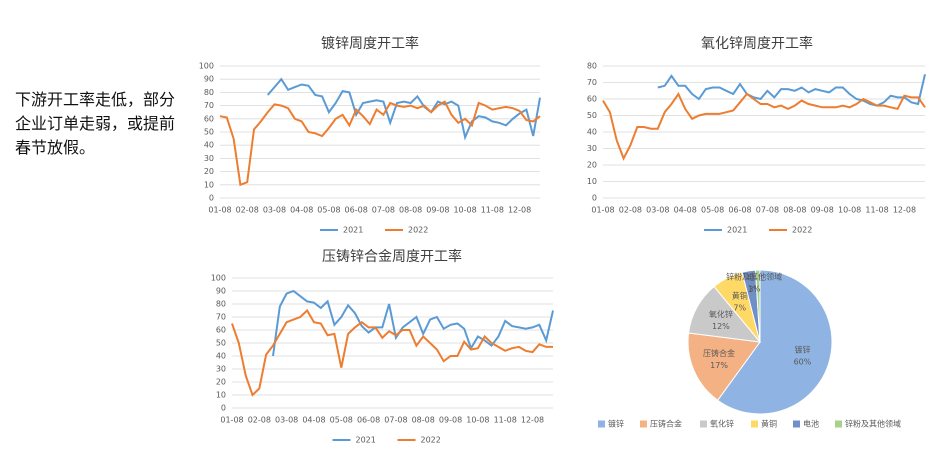 The image size is (945, 458). What do you see at coordinates (769, 424) in the screenshot?
I see `legend-label: 黄铜` at bounding box center [769, 424].